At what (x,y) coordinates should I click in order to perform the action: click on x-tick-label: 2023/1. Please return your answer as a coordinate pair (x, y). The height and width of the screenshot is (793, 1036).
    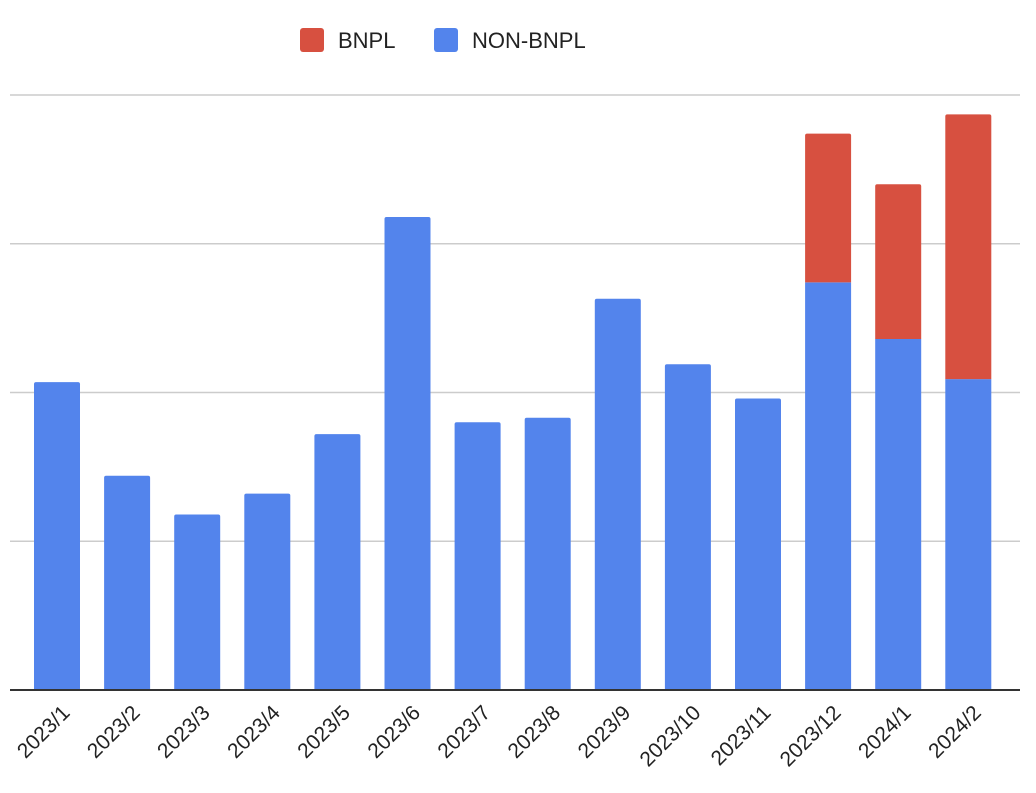
    Looking at the image, I should click on (44, 732).